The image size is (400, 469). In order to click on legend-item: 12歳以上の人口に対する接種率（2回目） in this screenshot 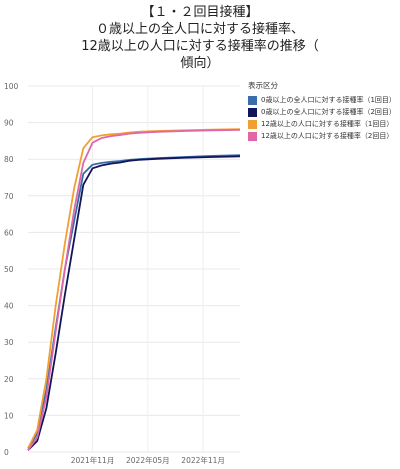, I will do `click(322, 136)`.